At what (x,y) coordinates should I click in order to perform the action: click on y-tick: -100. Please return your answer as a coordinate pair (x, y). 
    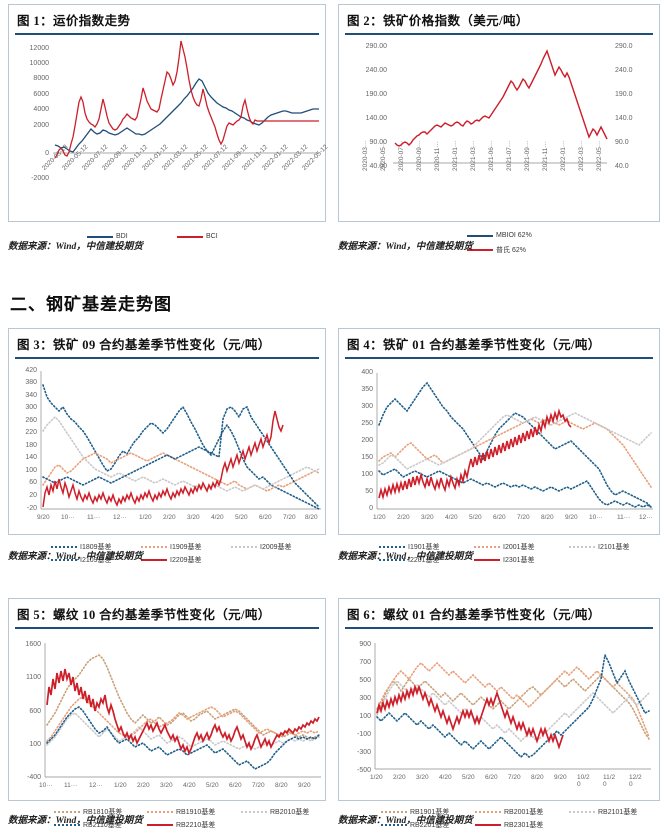
    Looking at the image, I should click on (363, 734).